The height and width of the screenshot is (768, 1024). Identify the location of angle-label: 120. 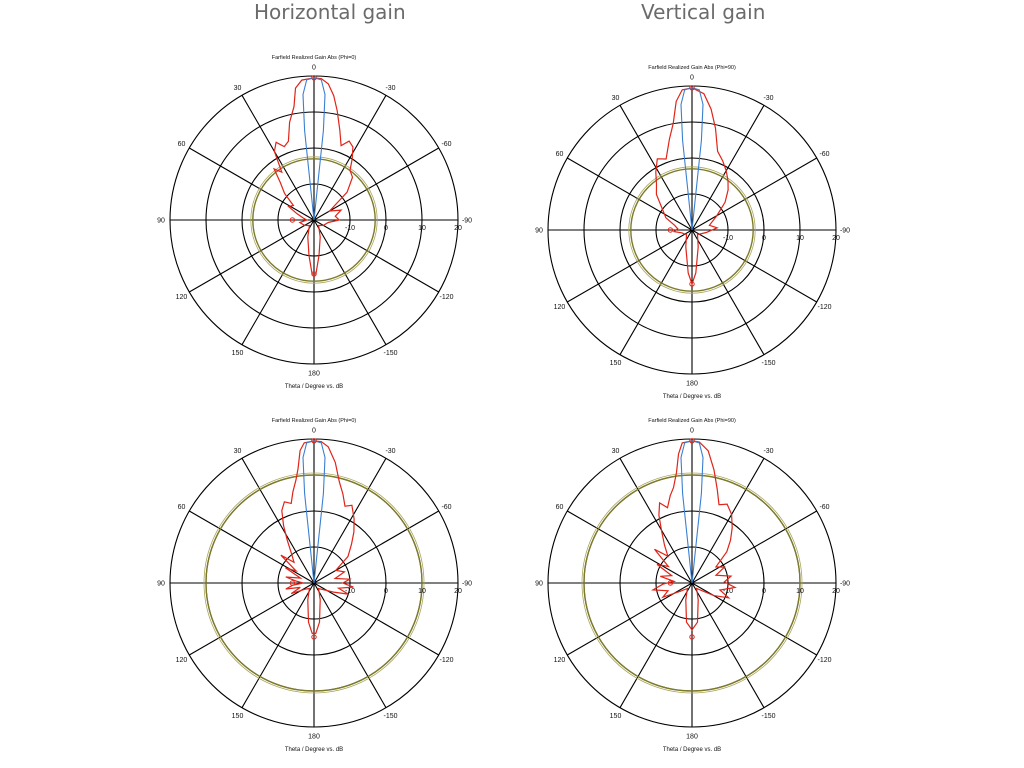
(560, 307).